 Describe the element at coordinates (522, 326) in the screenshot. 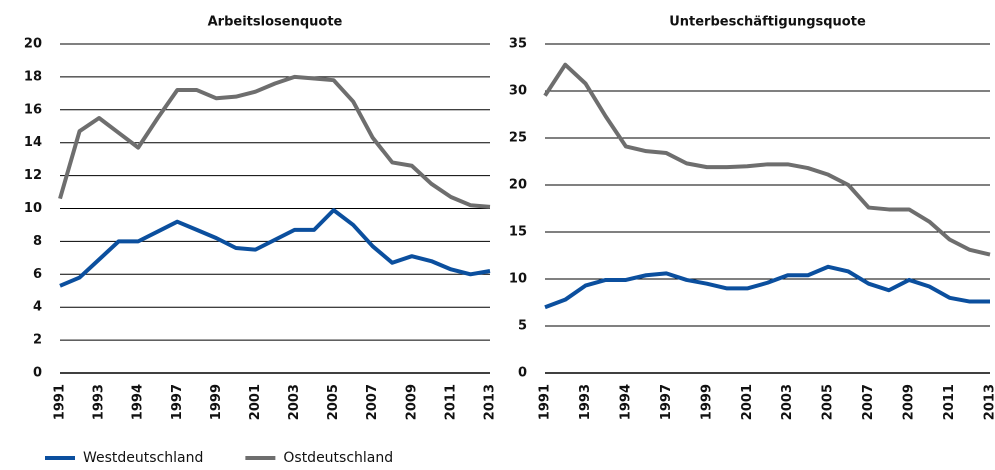

I see `y-tick-label: 5` at that location.